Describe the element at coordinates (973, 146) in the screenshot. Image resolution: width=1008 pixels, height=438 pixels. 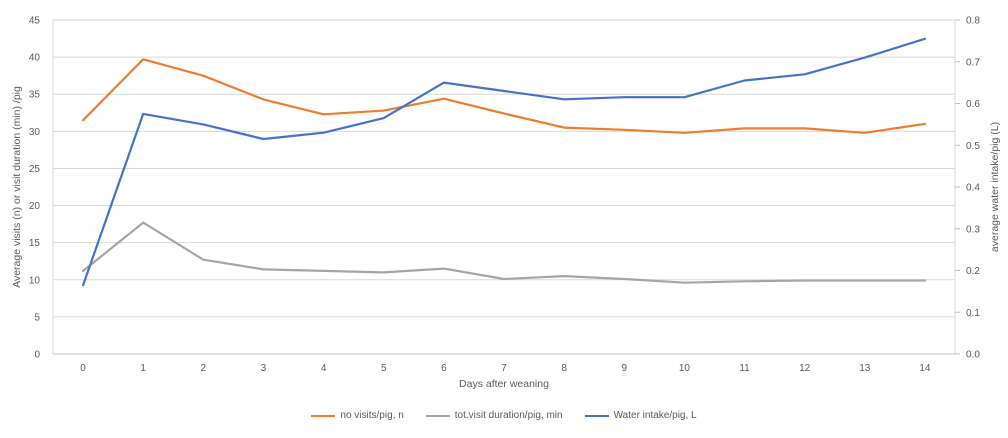
I see `y-right-tick-label: 0.5` at that location.